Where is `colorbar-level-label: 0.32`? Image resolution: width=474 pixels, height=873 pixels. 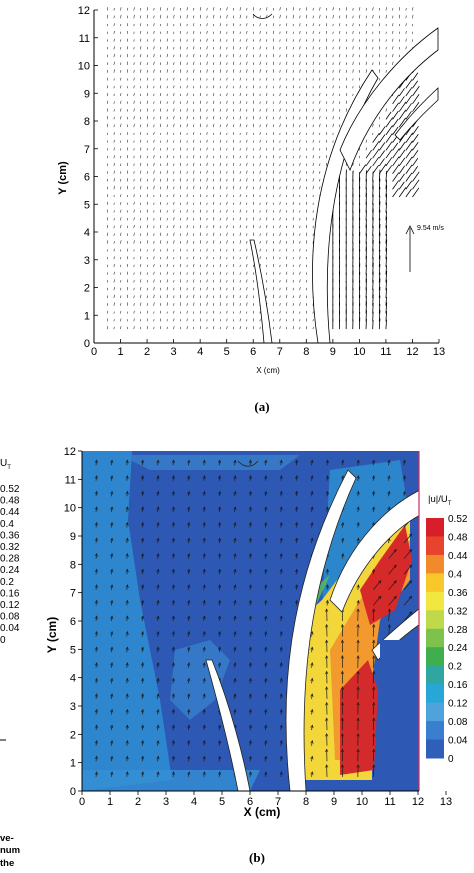
colorbar-level-label: 0.32 is located at coordinates (458, 611).